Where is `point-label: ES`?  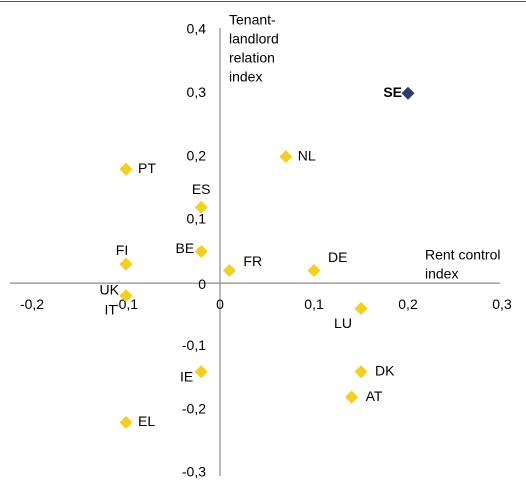
point-label: ES is located at coordinates (201, 189).